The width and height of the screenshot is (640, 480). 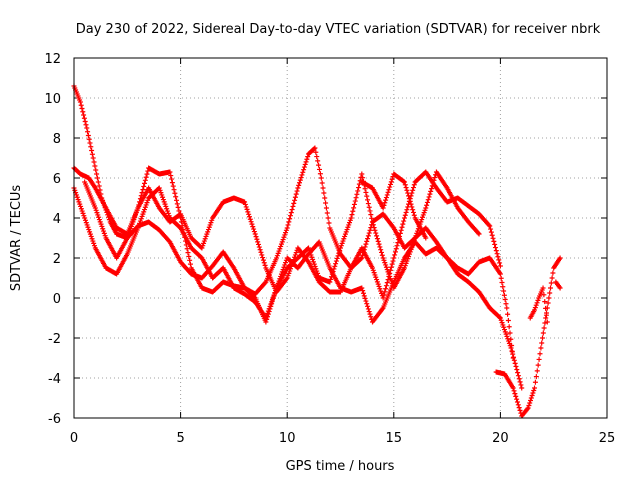 I want to click on y-tick-label: 6, so click(x=57, y=179).